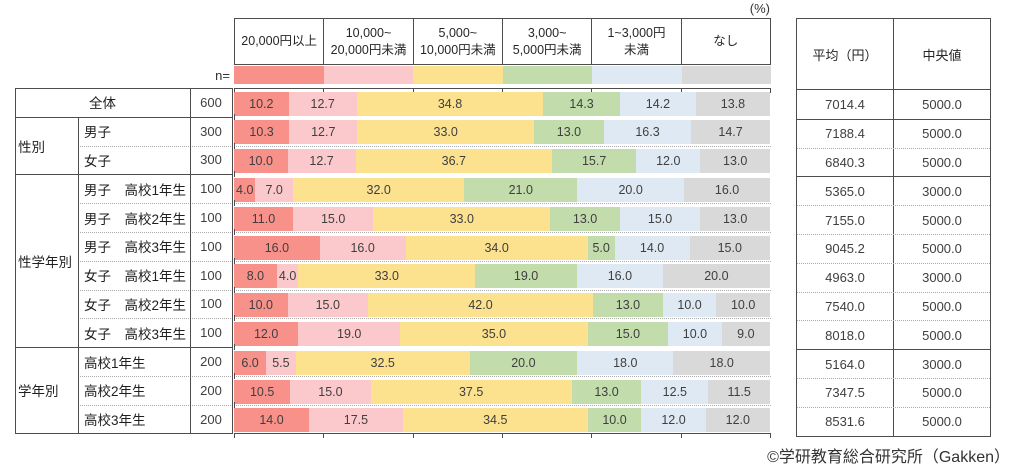 The image size is (1026, 473). What do you see at coordinates (942, 55) in the screenshot?
I see `stats-header-median: 中央値` at bounding box center [942, 55].